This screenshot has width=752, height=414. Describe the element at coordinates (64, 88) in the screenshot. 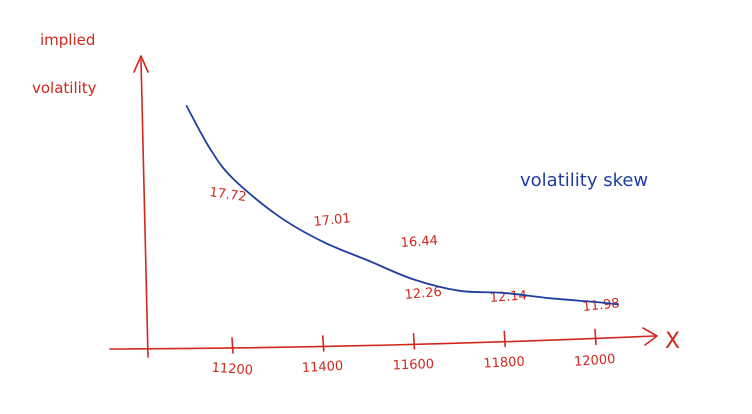

I see `y-axis-label-line2: volatility` at that location.